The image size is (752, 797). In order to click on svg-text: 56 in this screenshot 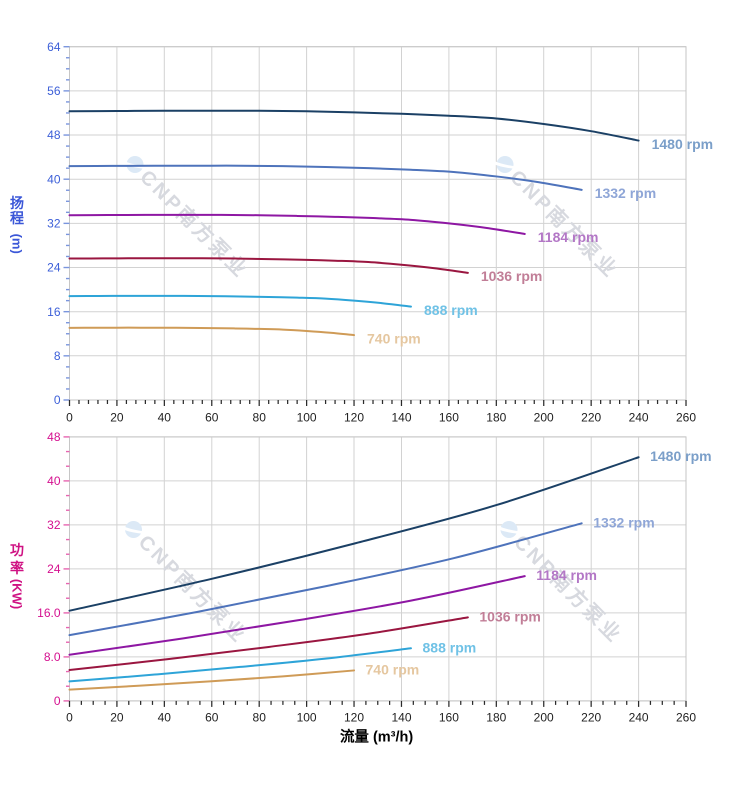, I will do `click(54, 91)`.